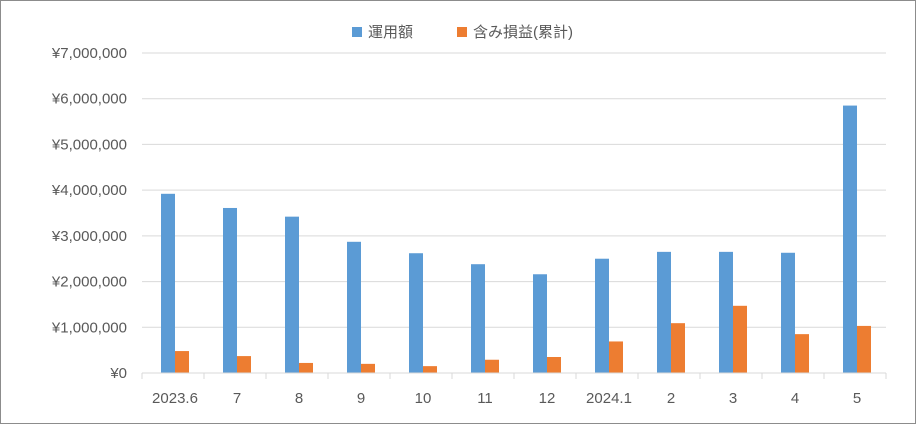  What do you see at coordinates (89, 99) in the screenshot?
I see `y-tick-label: ¥6,000,000` at bounding box center [89, 99].